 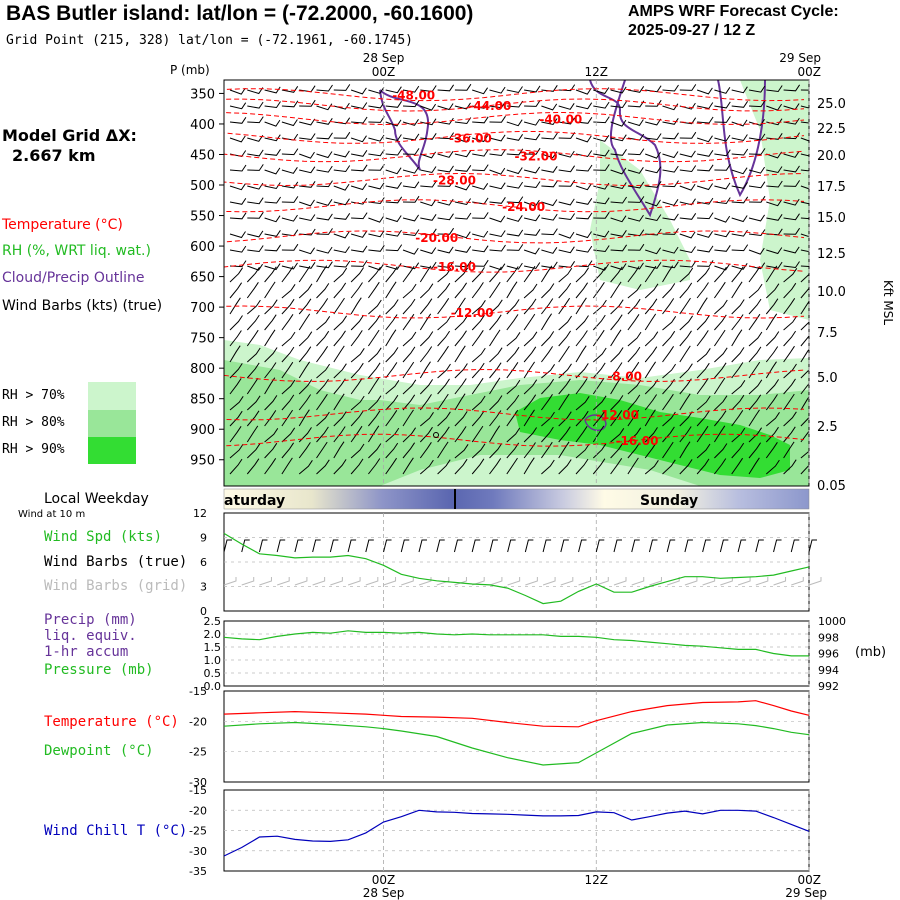 I want to click on height-tick-label: 7.5, so click(x=827, y=333).